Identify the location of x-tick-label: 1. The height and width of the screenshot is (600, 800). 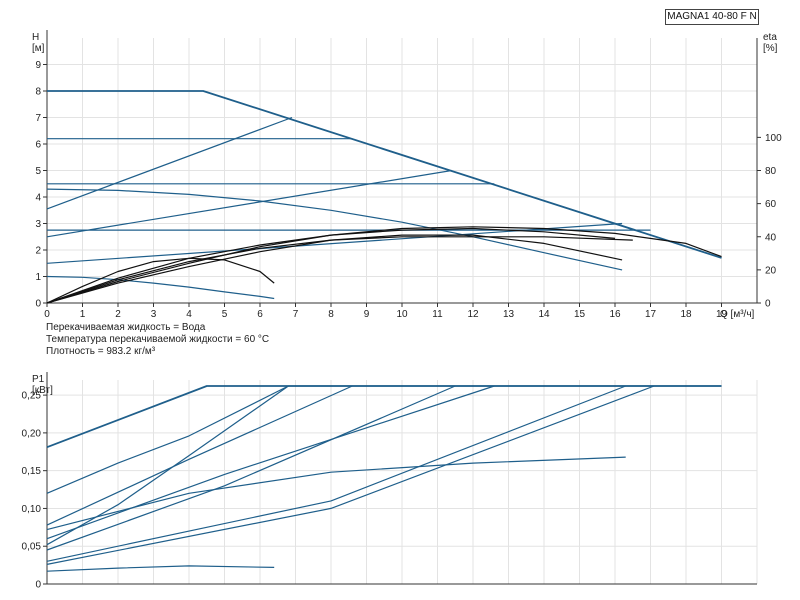
(83, 314).